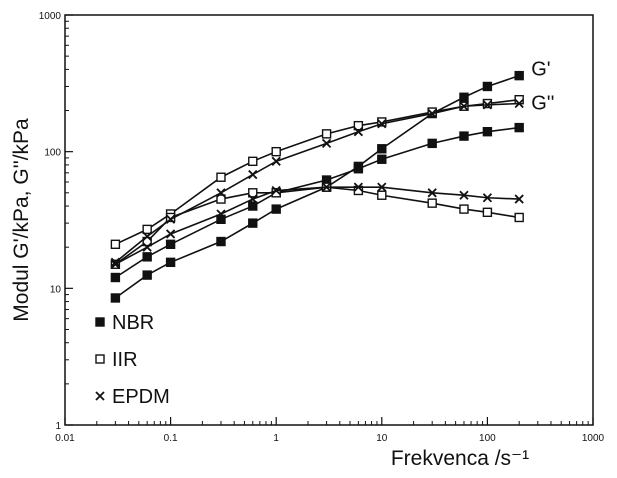  Describe the element at coordinates (133, 323) in the screenshot. I see `legend-label: NBR` at that location.